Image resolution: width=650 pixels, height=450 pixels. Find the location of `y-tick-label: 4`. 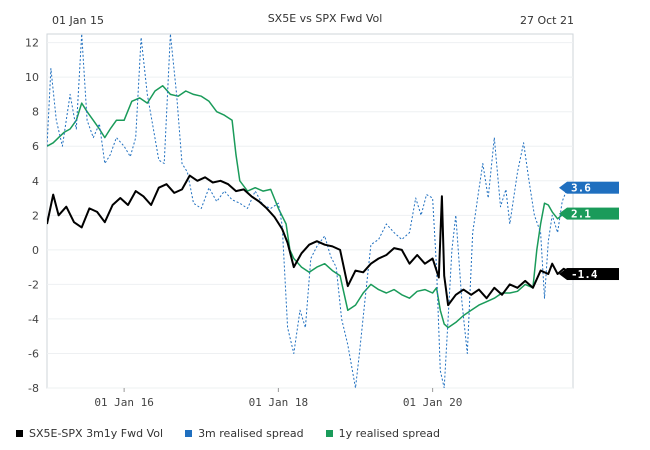

y-tick-label: 4 is located at coordinates (35, 181).